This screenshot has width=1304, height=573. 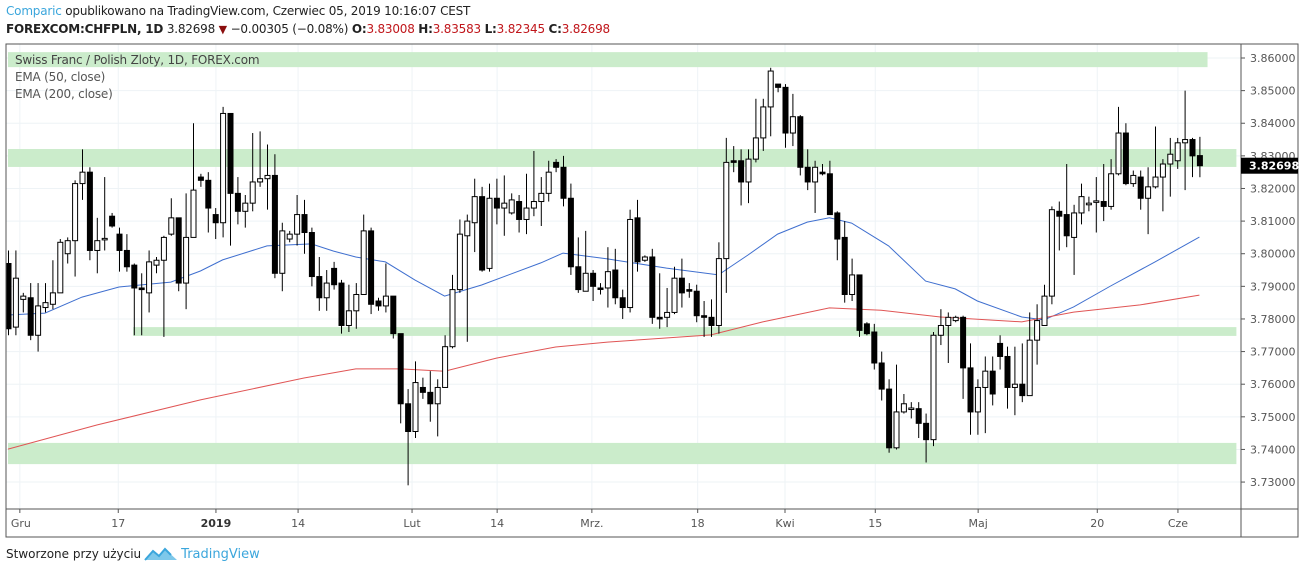 What do you see at coordinates (220, 554) in the screenshot?
I see `tradingview-link: TradingView` at bounding box center [220, 554].